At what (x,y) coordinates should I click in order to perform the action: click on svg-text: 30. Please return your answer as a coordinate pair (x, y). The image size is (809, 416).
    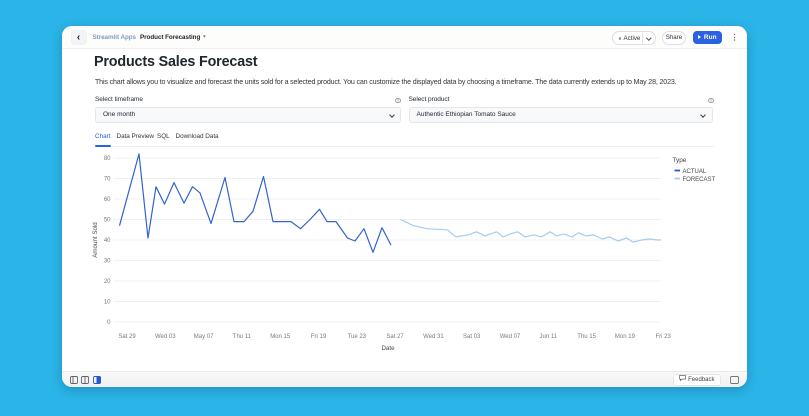
    Looking at the image, I should click on (107, 262).